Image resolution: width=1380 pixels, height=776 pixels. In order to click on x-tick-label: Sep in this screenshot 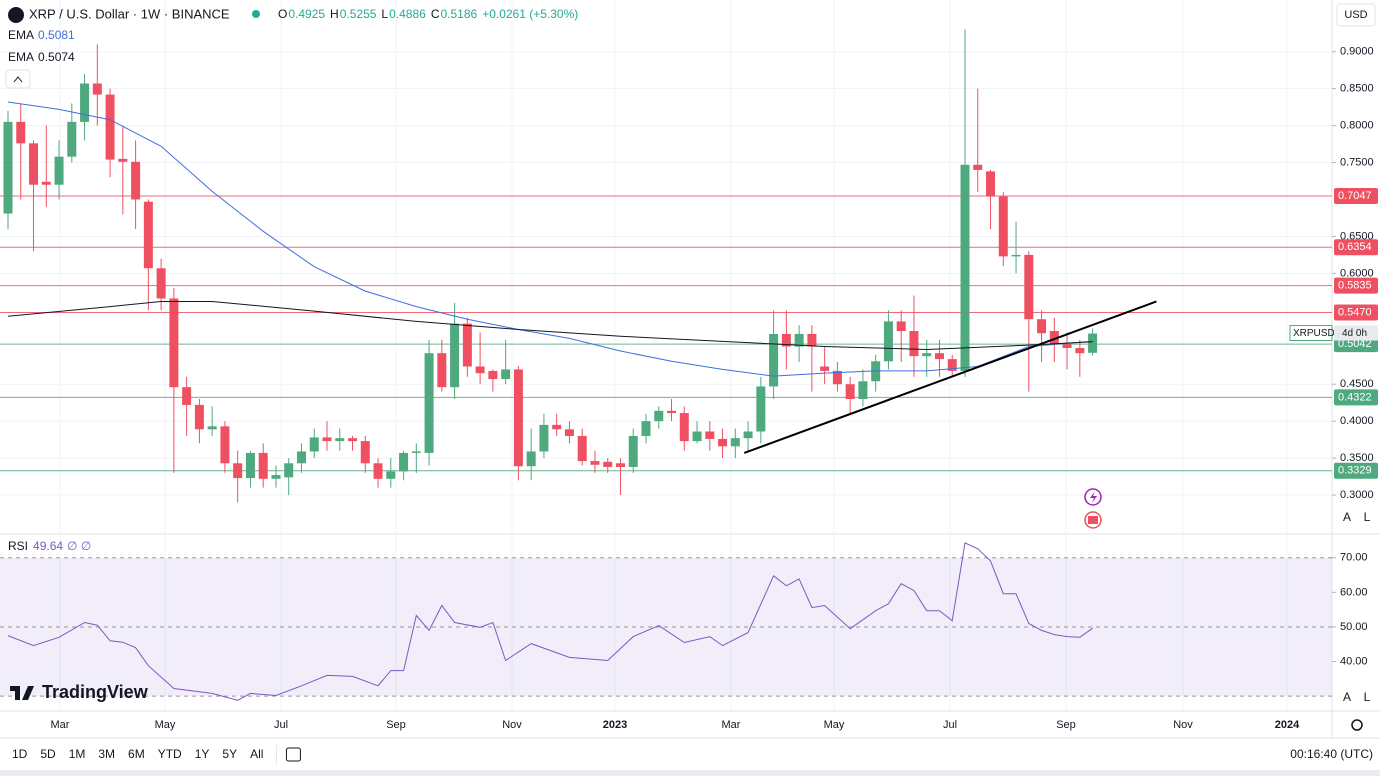, I will do `click(1066, 725)`.